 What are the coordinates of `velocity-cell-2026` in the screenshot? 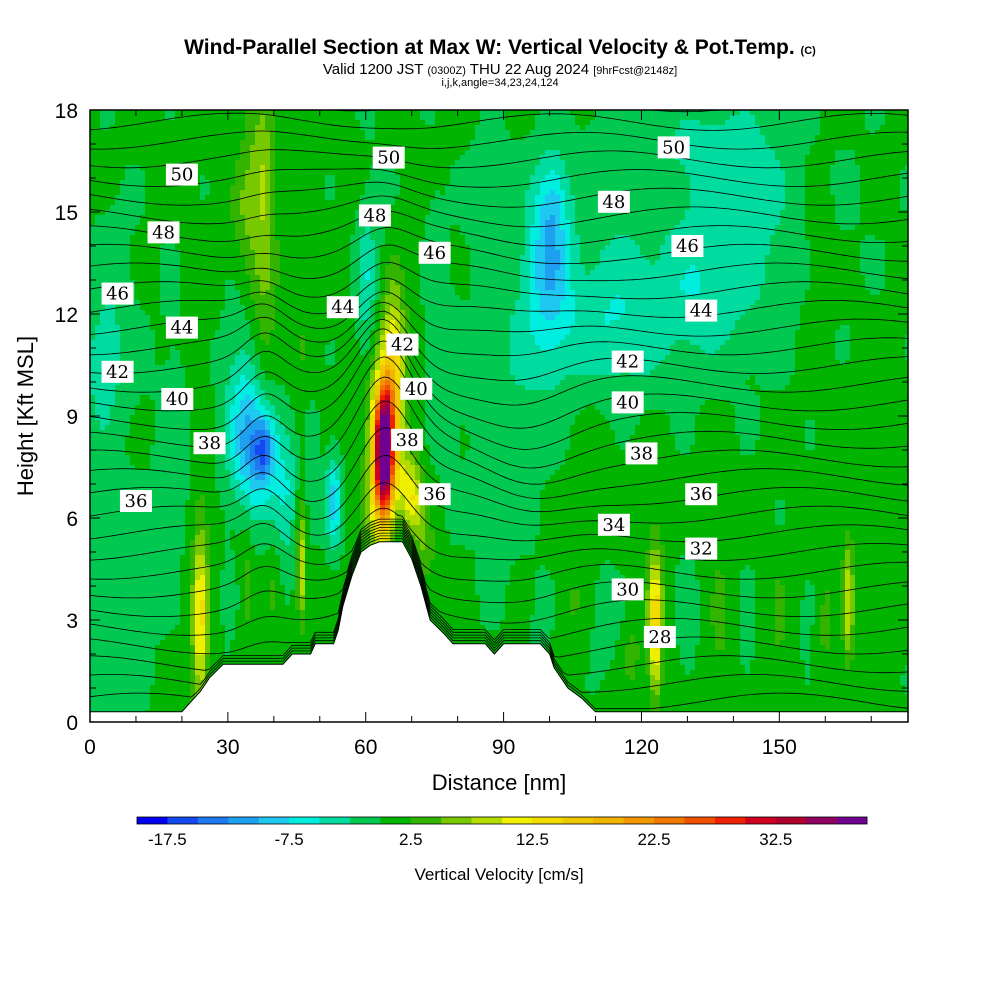 It's located at (383, 173).